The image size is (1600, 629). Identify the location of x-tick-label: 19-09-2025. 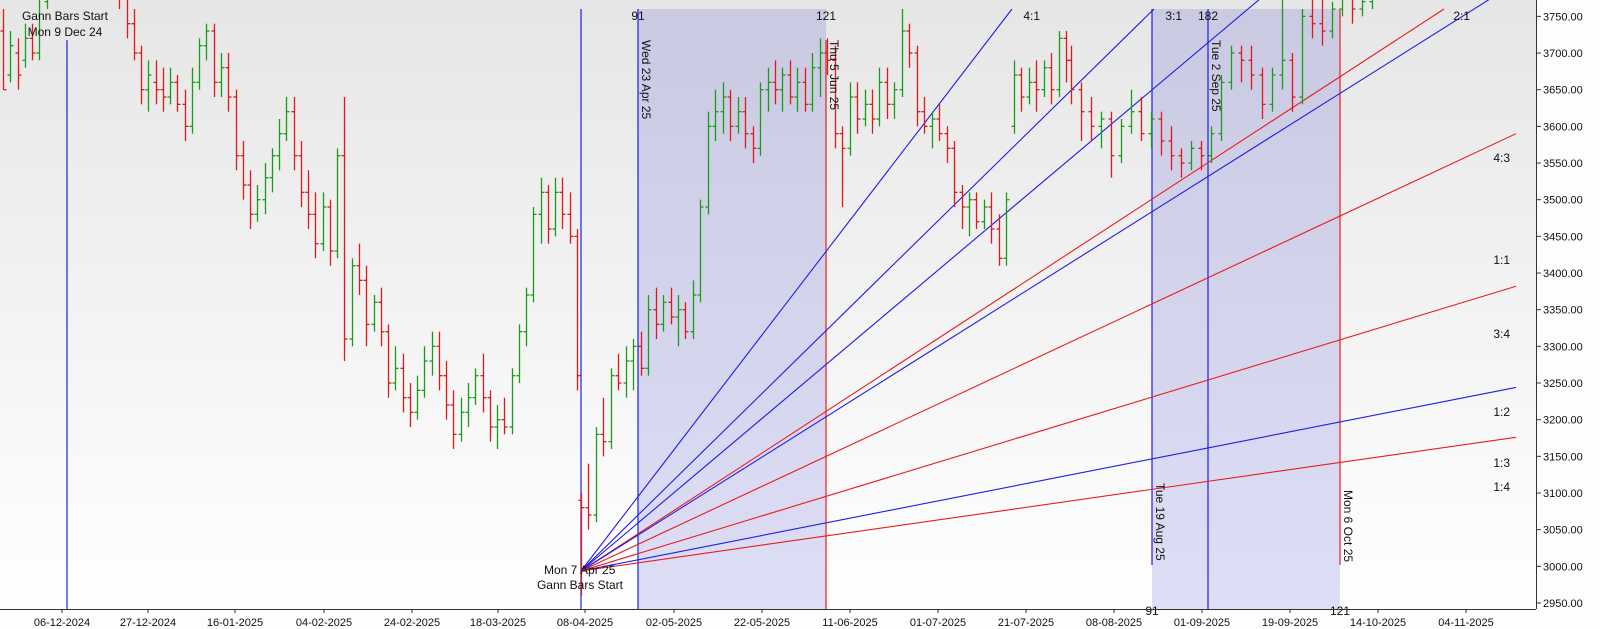
(1290, 623).